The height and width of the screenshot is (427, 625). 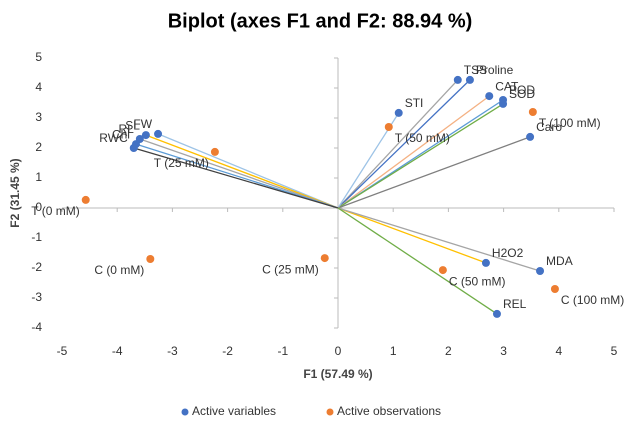 I want to click on point-label: TSS, so click(x=475, y=70).